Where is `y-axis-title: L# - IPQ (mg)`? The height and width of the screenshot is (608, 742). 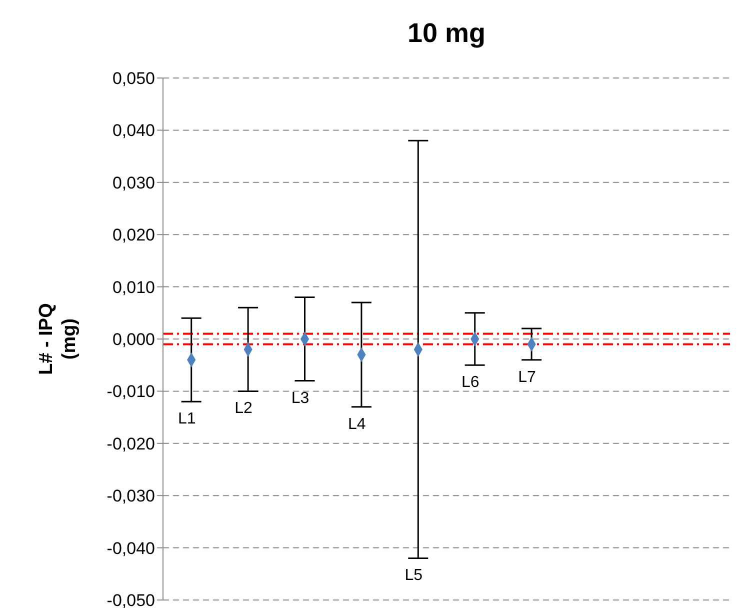 y-axis-title: L# - IPQ (mg) is located at coordinates (58, 339).